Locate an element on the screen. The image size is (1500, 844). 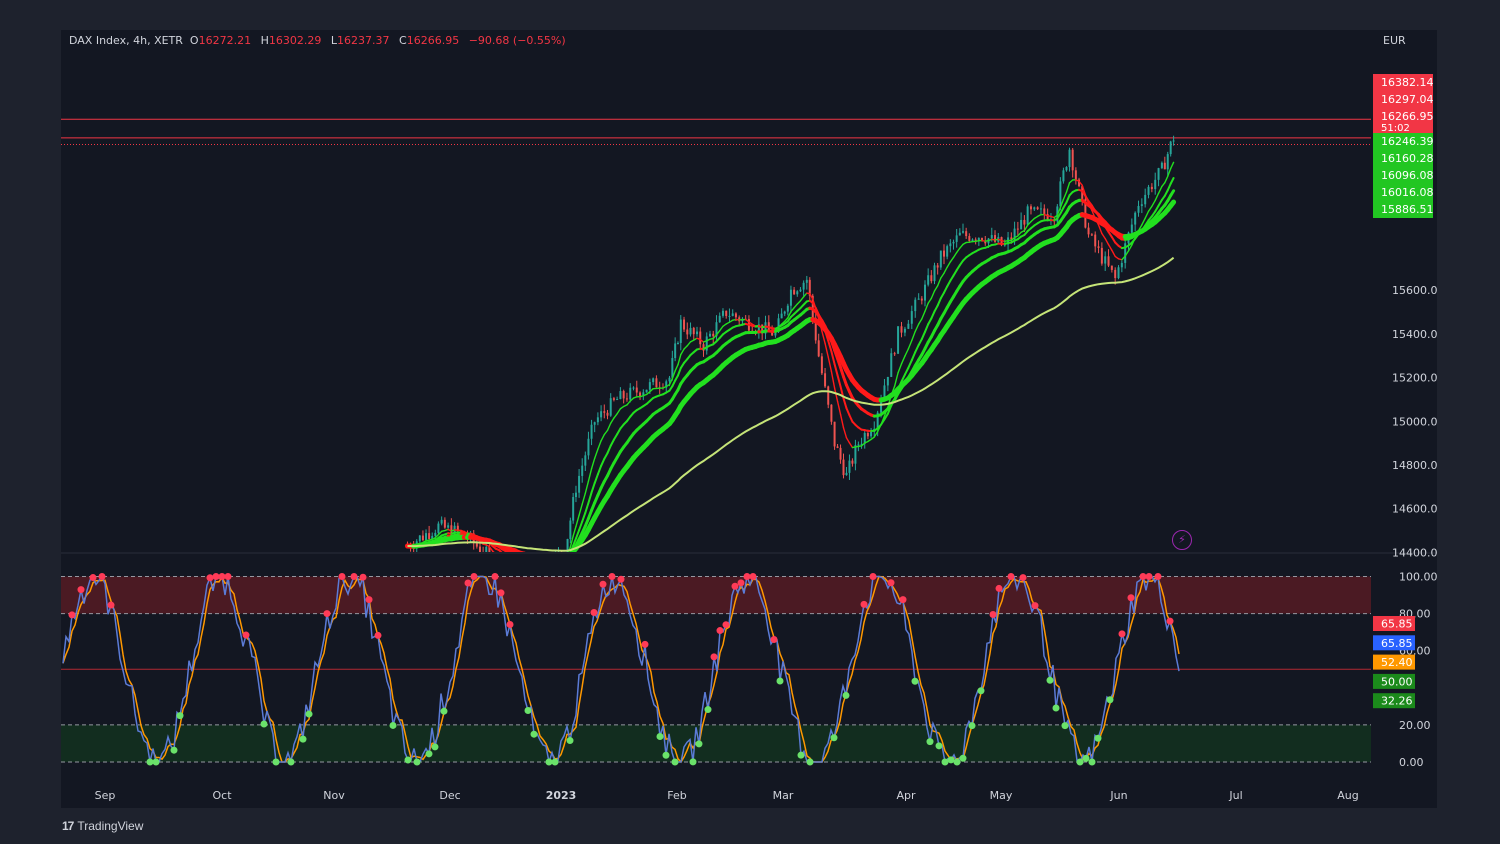
time-tick-label: Nov is located at coordinates (334, 795).